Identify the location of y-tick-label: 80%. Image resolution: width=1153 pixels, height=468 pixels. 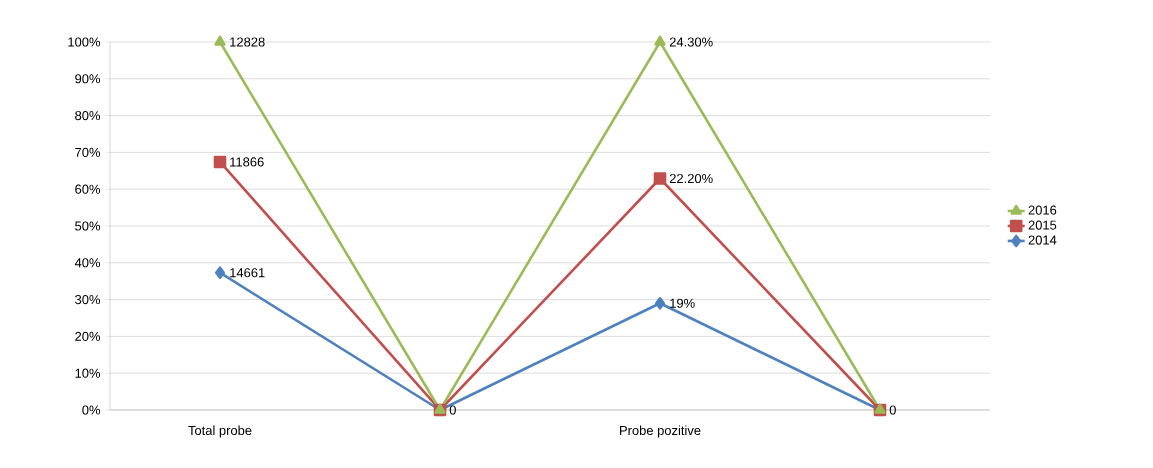
(88, 116).